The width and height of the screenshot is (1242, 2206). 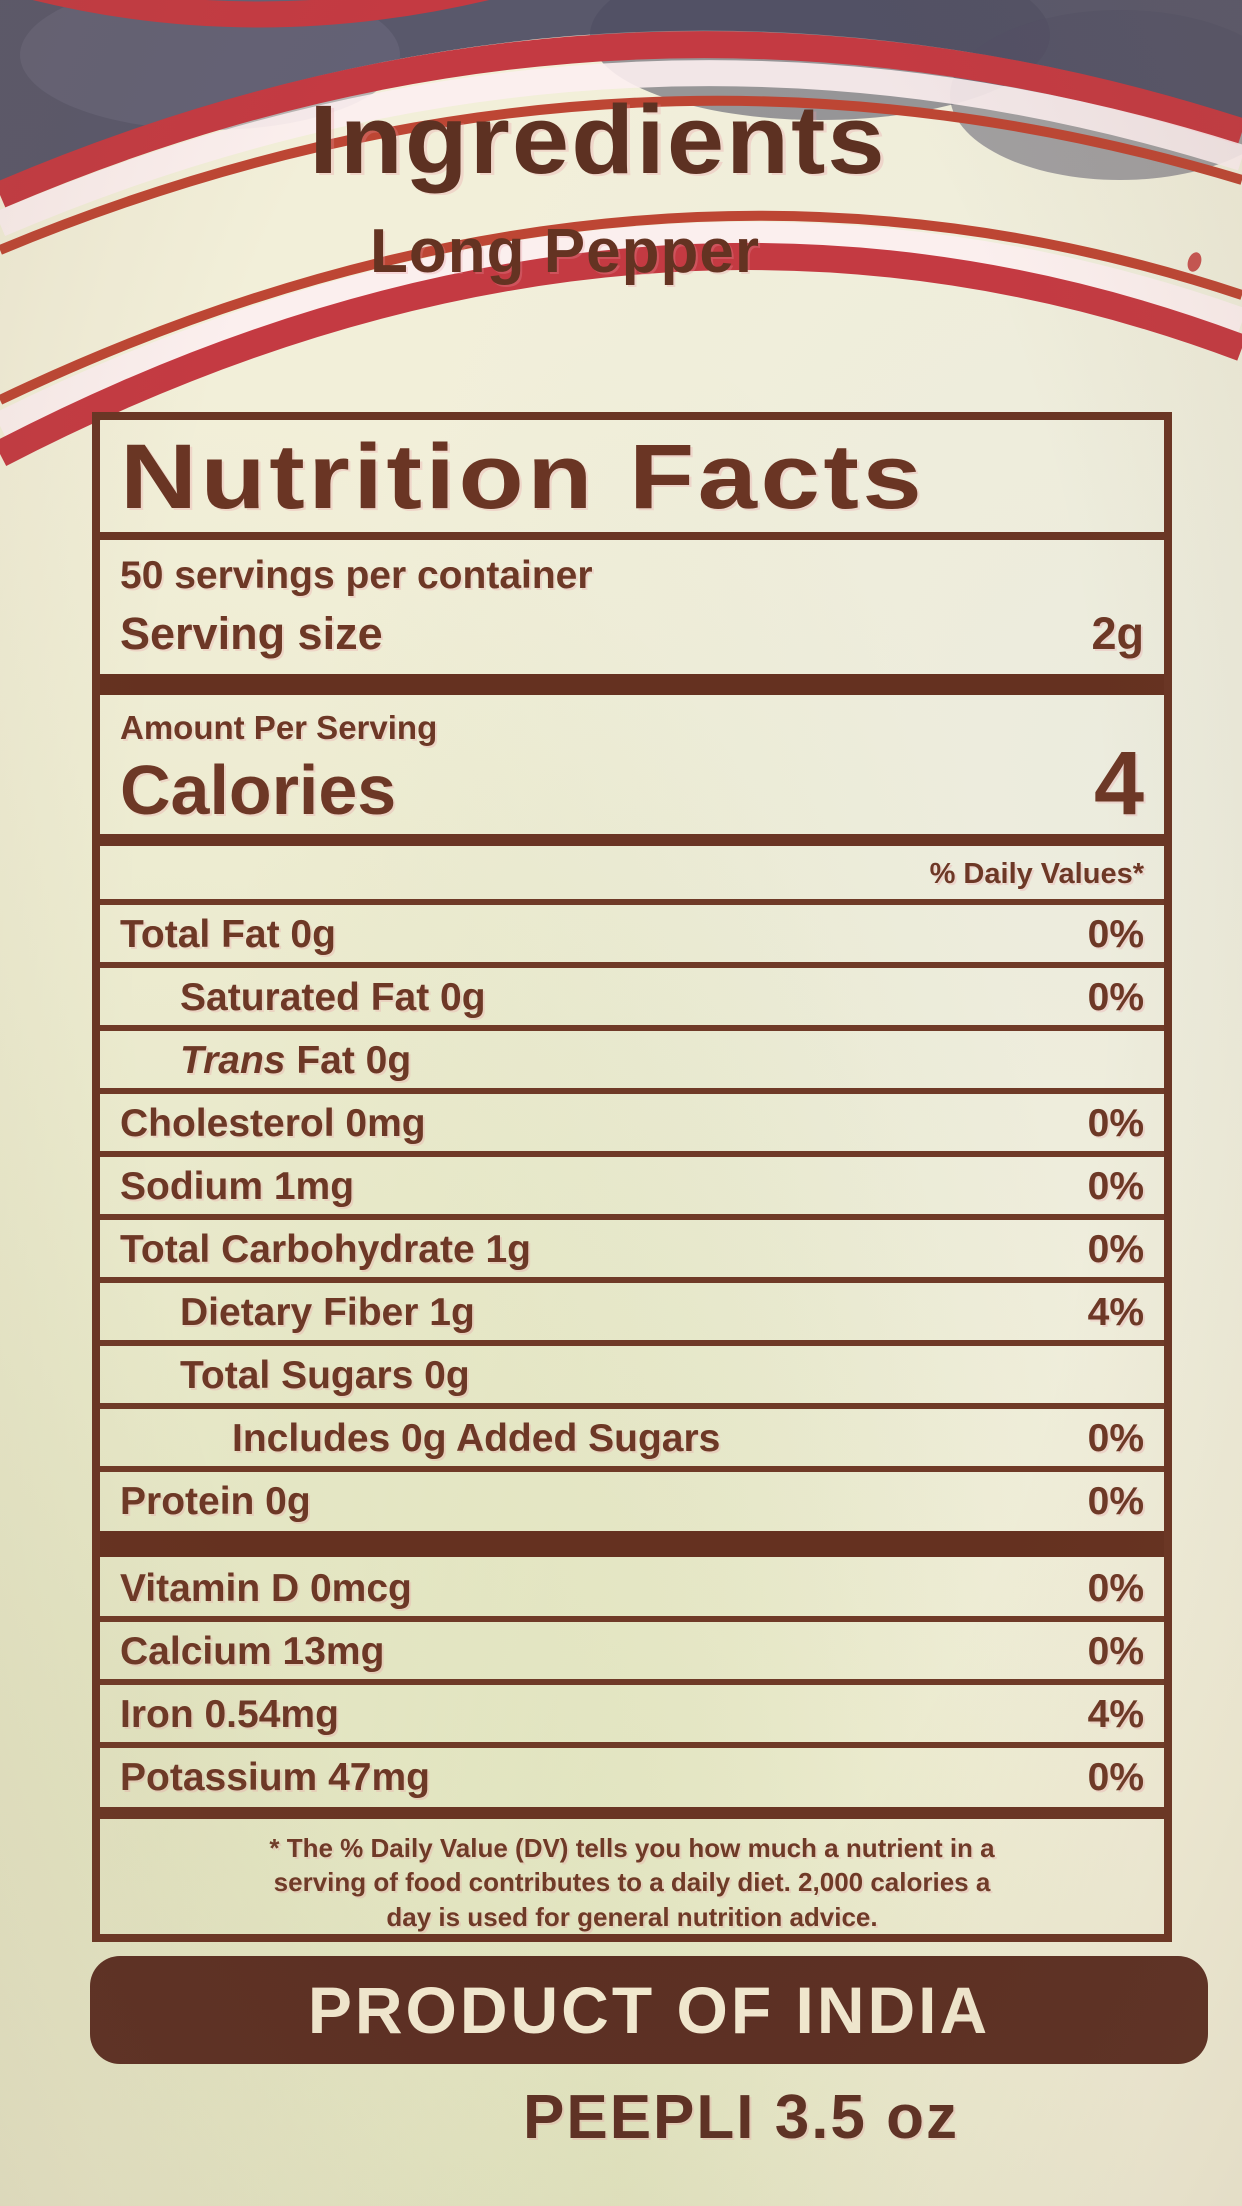 What do you see at coordinates (649, 2010) in the screenshot?
I see `origin-banner: PRODUCT OF INDIA` at bounding box center [649, 2010].